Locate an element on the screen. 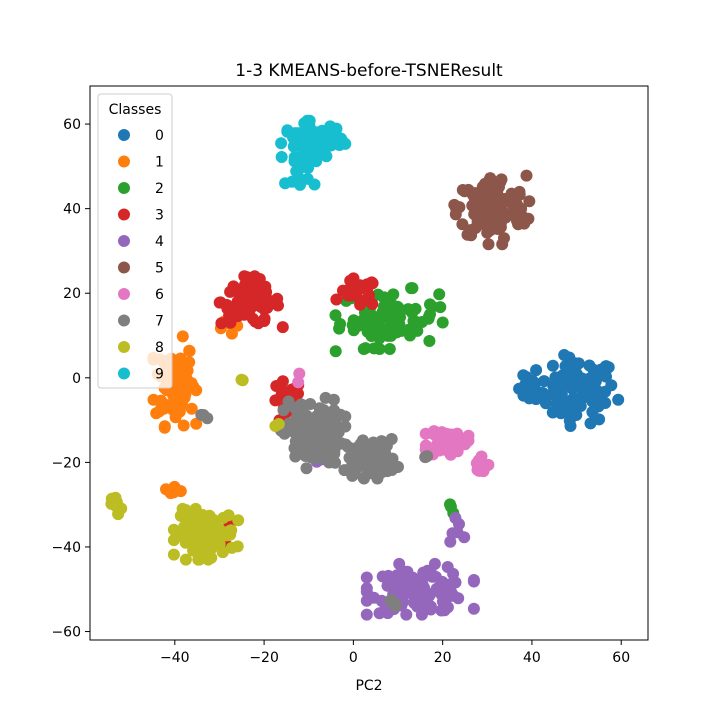 This screenshot has height=720, width=720. legend-entries: 0 1 2 3 4 5 6 7 8 9 is located at coordinates (141, 255).